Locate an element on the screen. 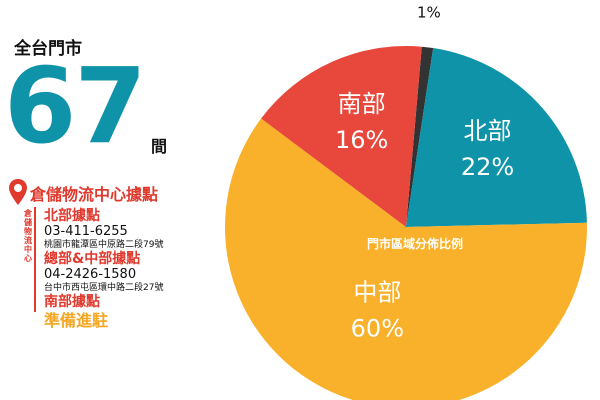 The height and width of the screenshot is (400, 600). chart-title: 門市區域分佈比例 is located at coordinates (415, 243).